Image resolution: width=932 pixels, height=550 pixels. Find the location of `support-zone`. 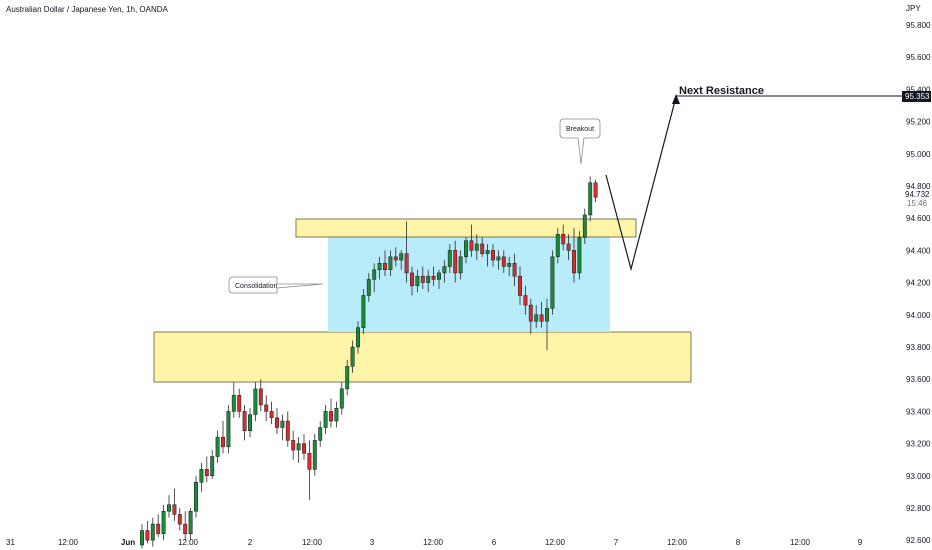

support-zone is located at coordinates (422, 357).